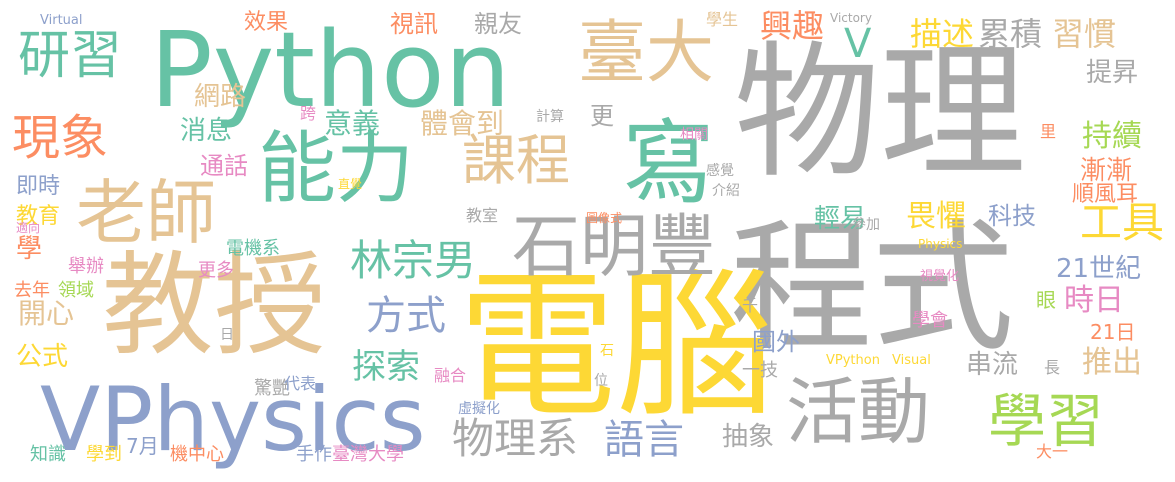  I want to click on word-related: 相關, so click(694, 135).